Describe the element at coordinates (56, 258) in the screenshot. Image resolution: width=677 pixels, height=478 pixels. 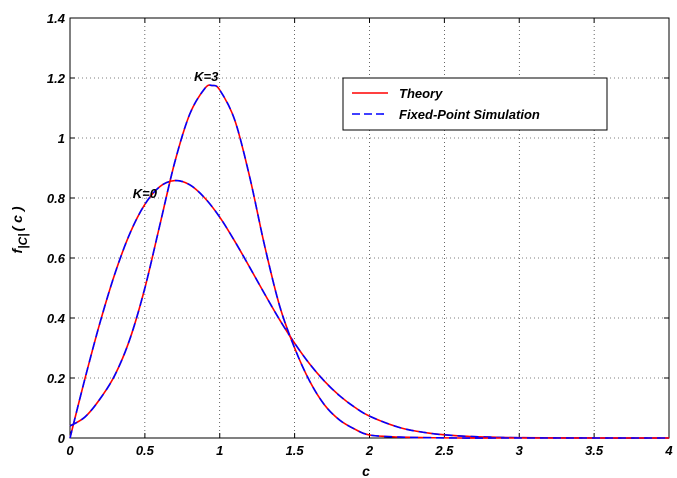
I see `y-tick-label: 0.6` at that location.